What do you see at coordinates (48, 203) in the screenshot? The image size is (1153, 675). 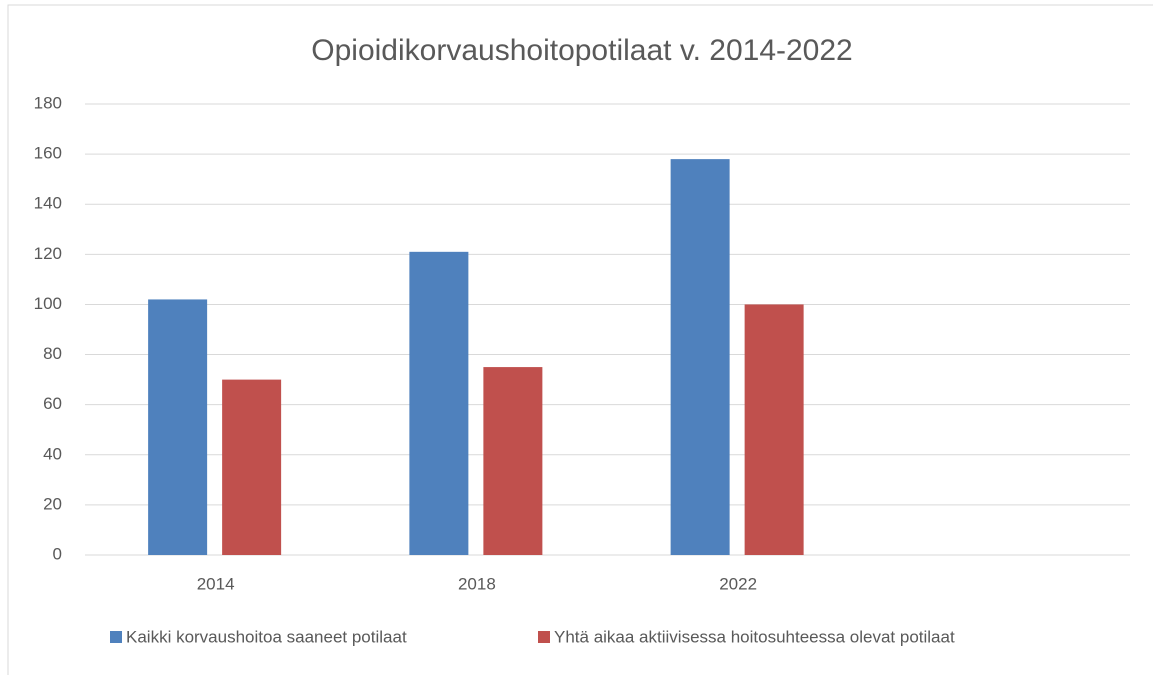 I see `y-tick-label: 140` at bounding box center [48, 203].